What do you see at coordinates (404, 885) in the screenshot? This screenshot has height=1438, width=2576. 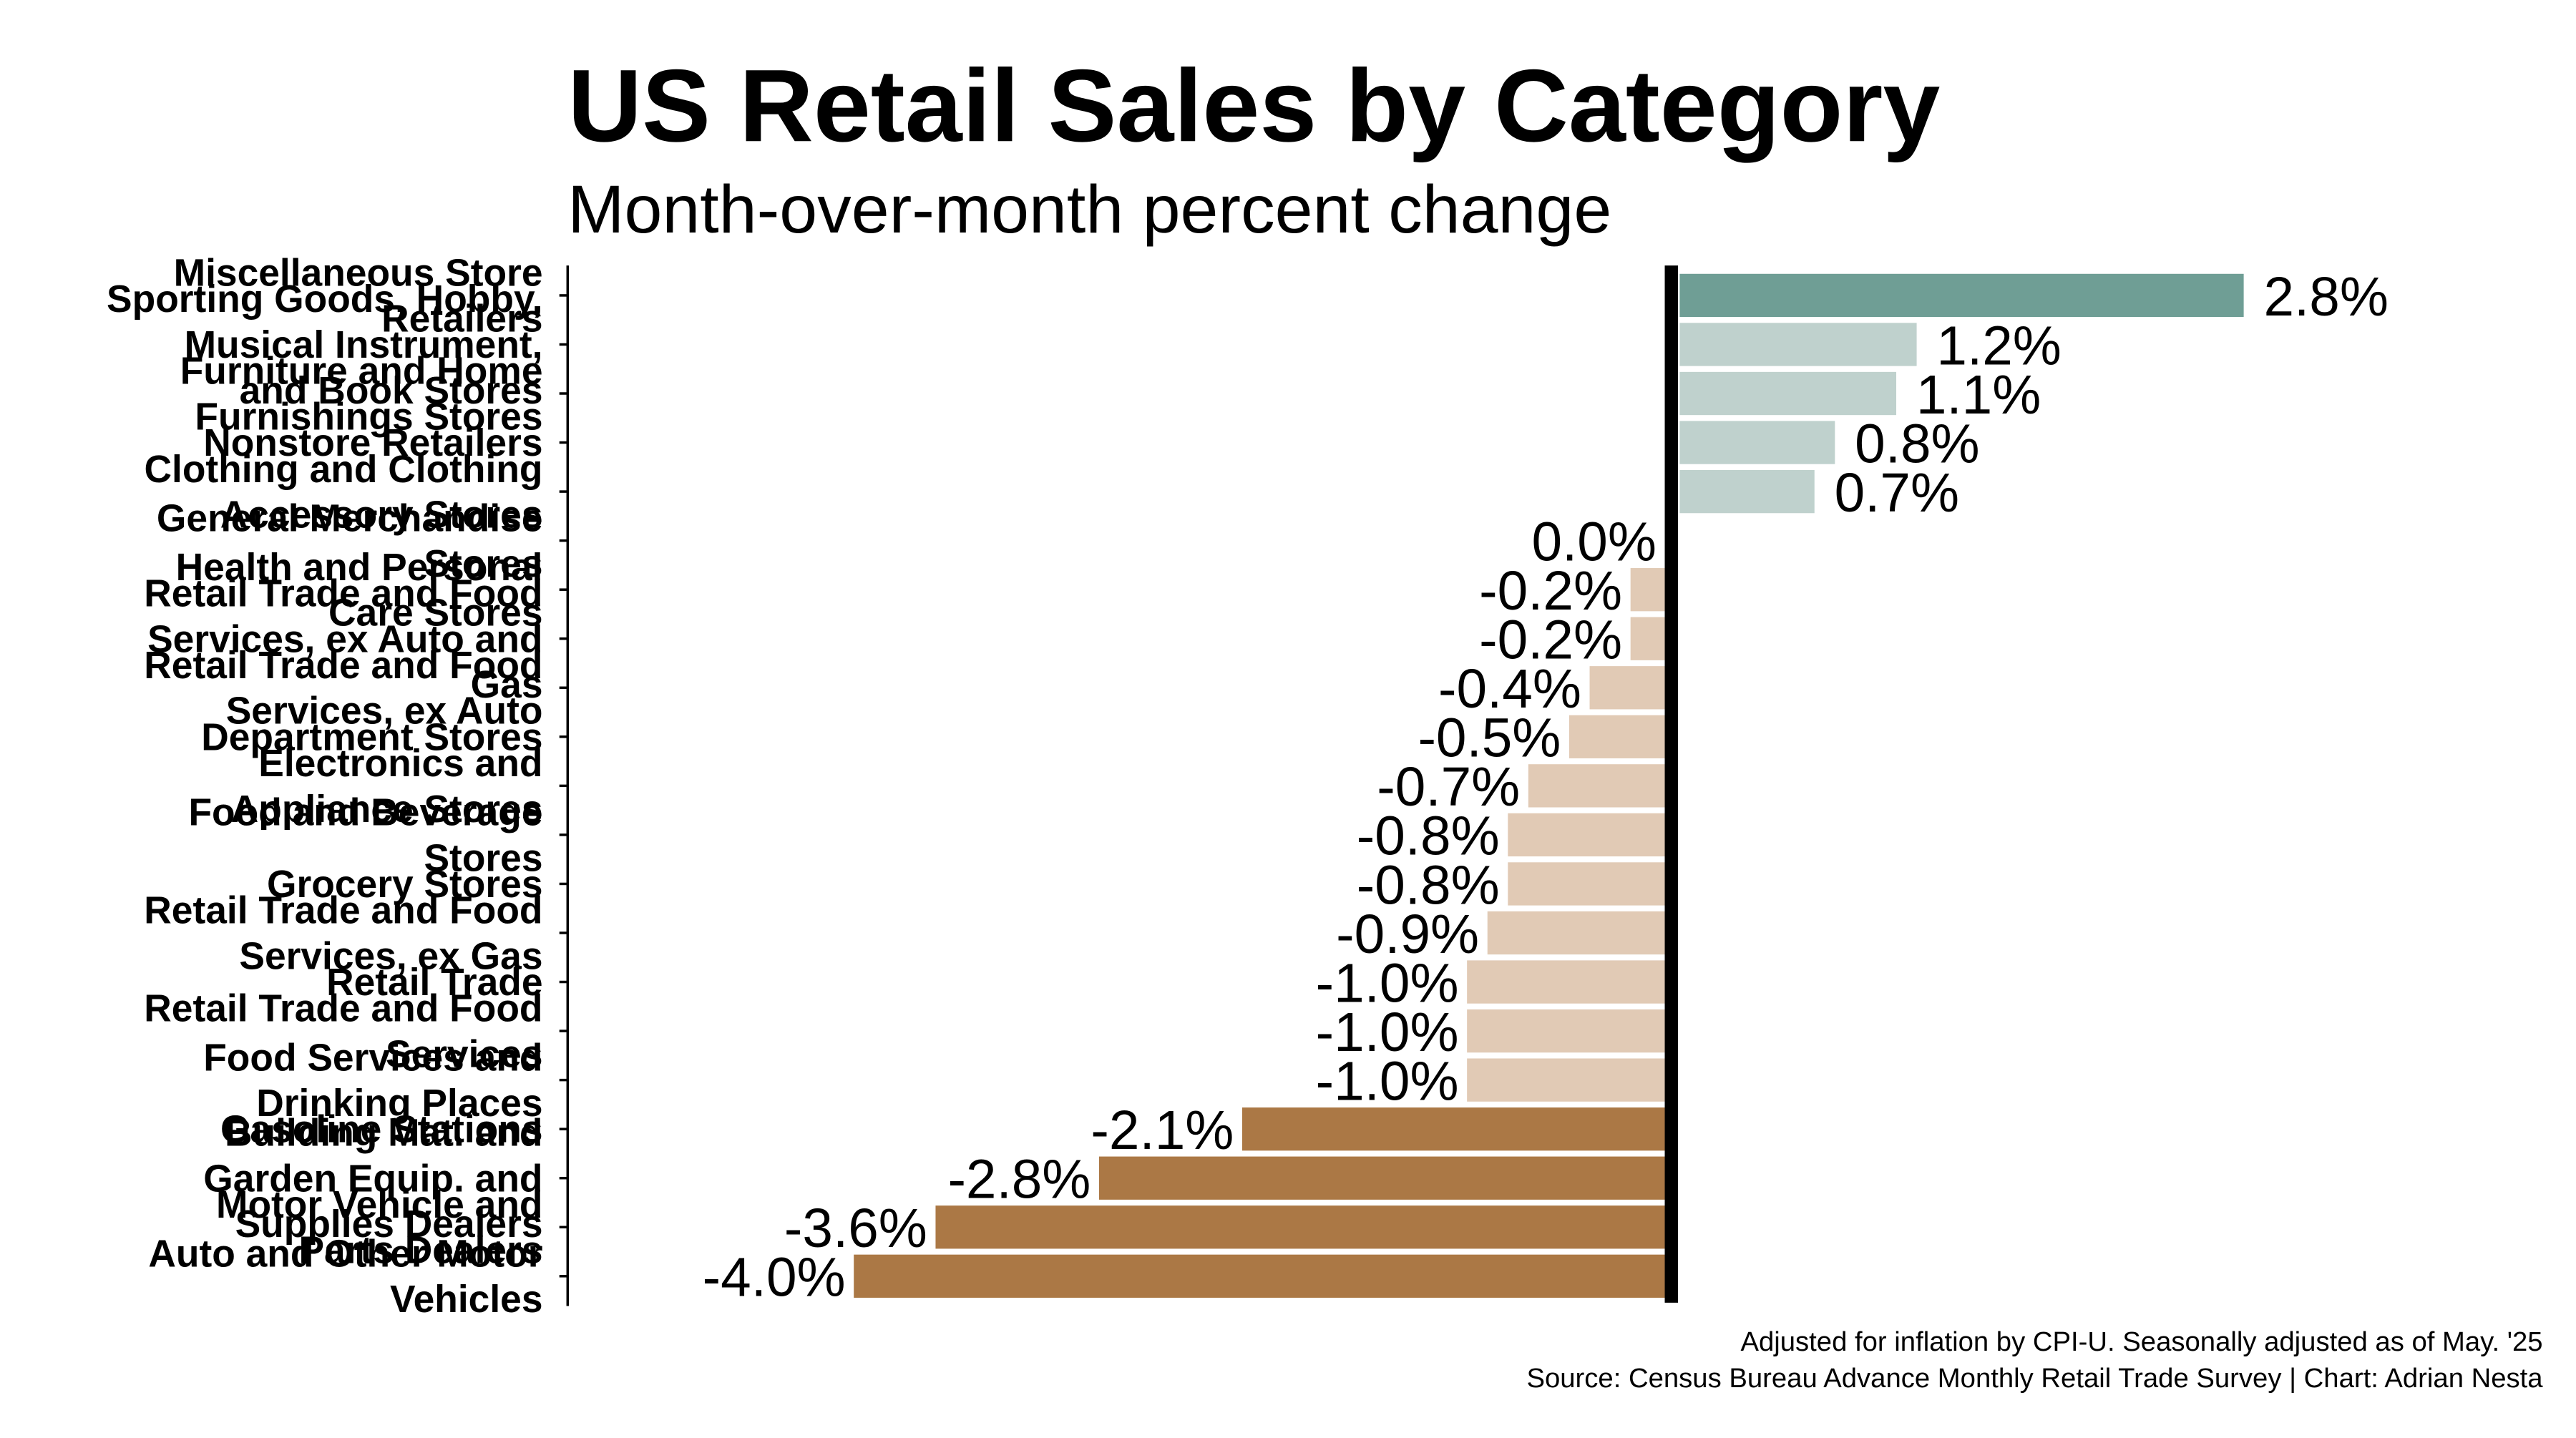 I see `y-tick-label: Grocery Stores` at bounding box center [404, 885].